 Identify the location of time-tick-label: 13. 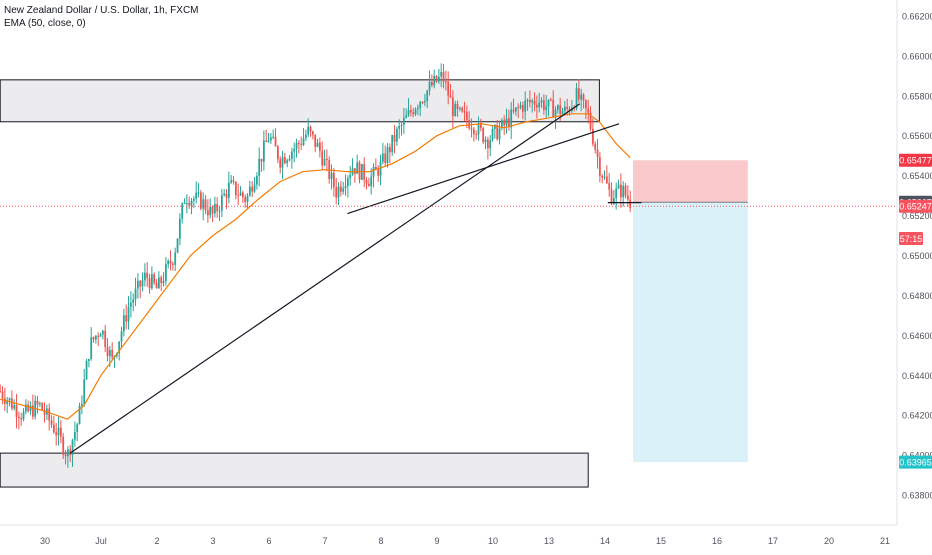
(549, 541).